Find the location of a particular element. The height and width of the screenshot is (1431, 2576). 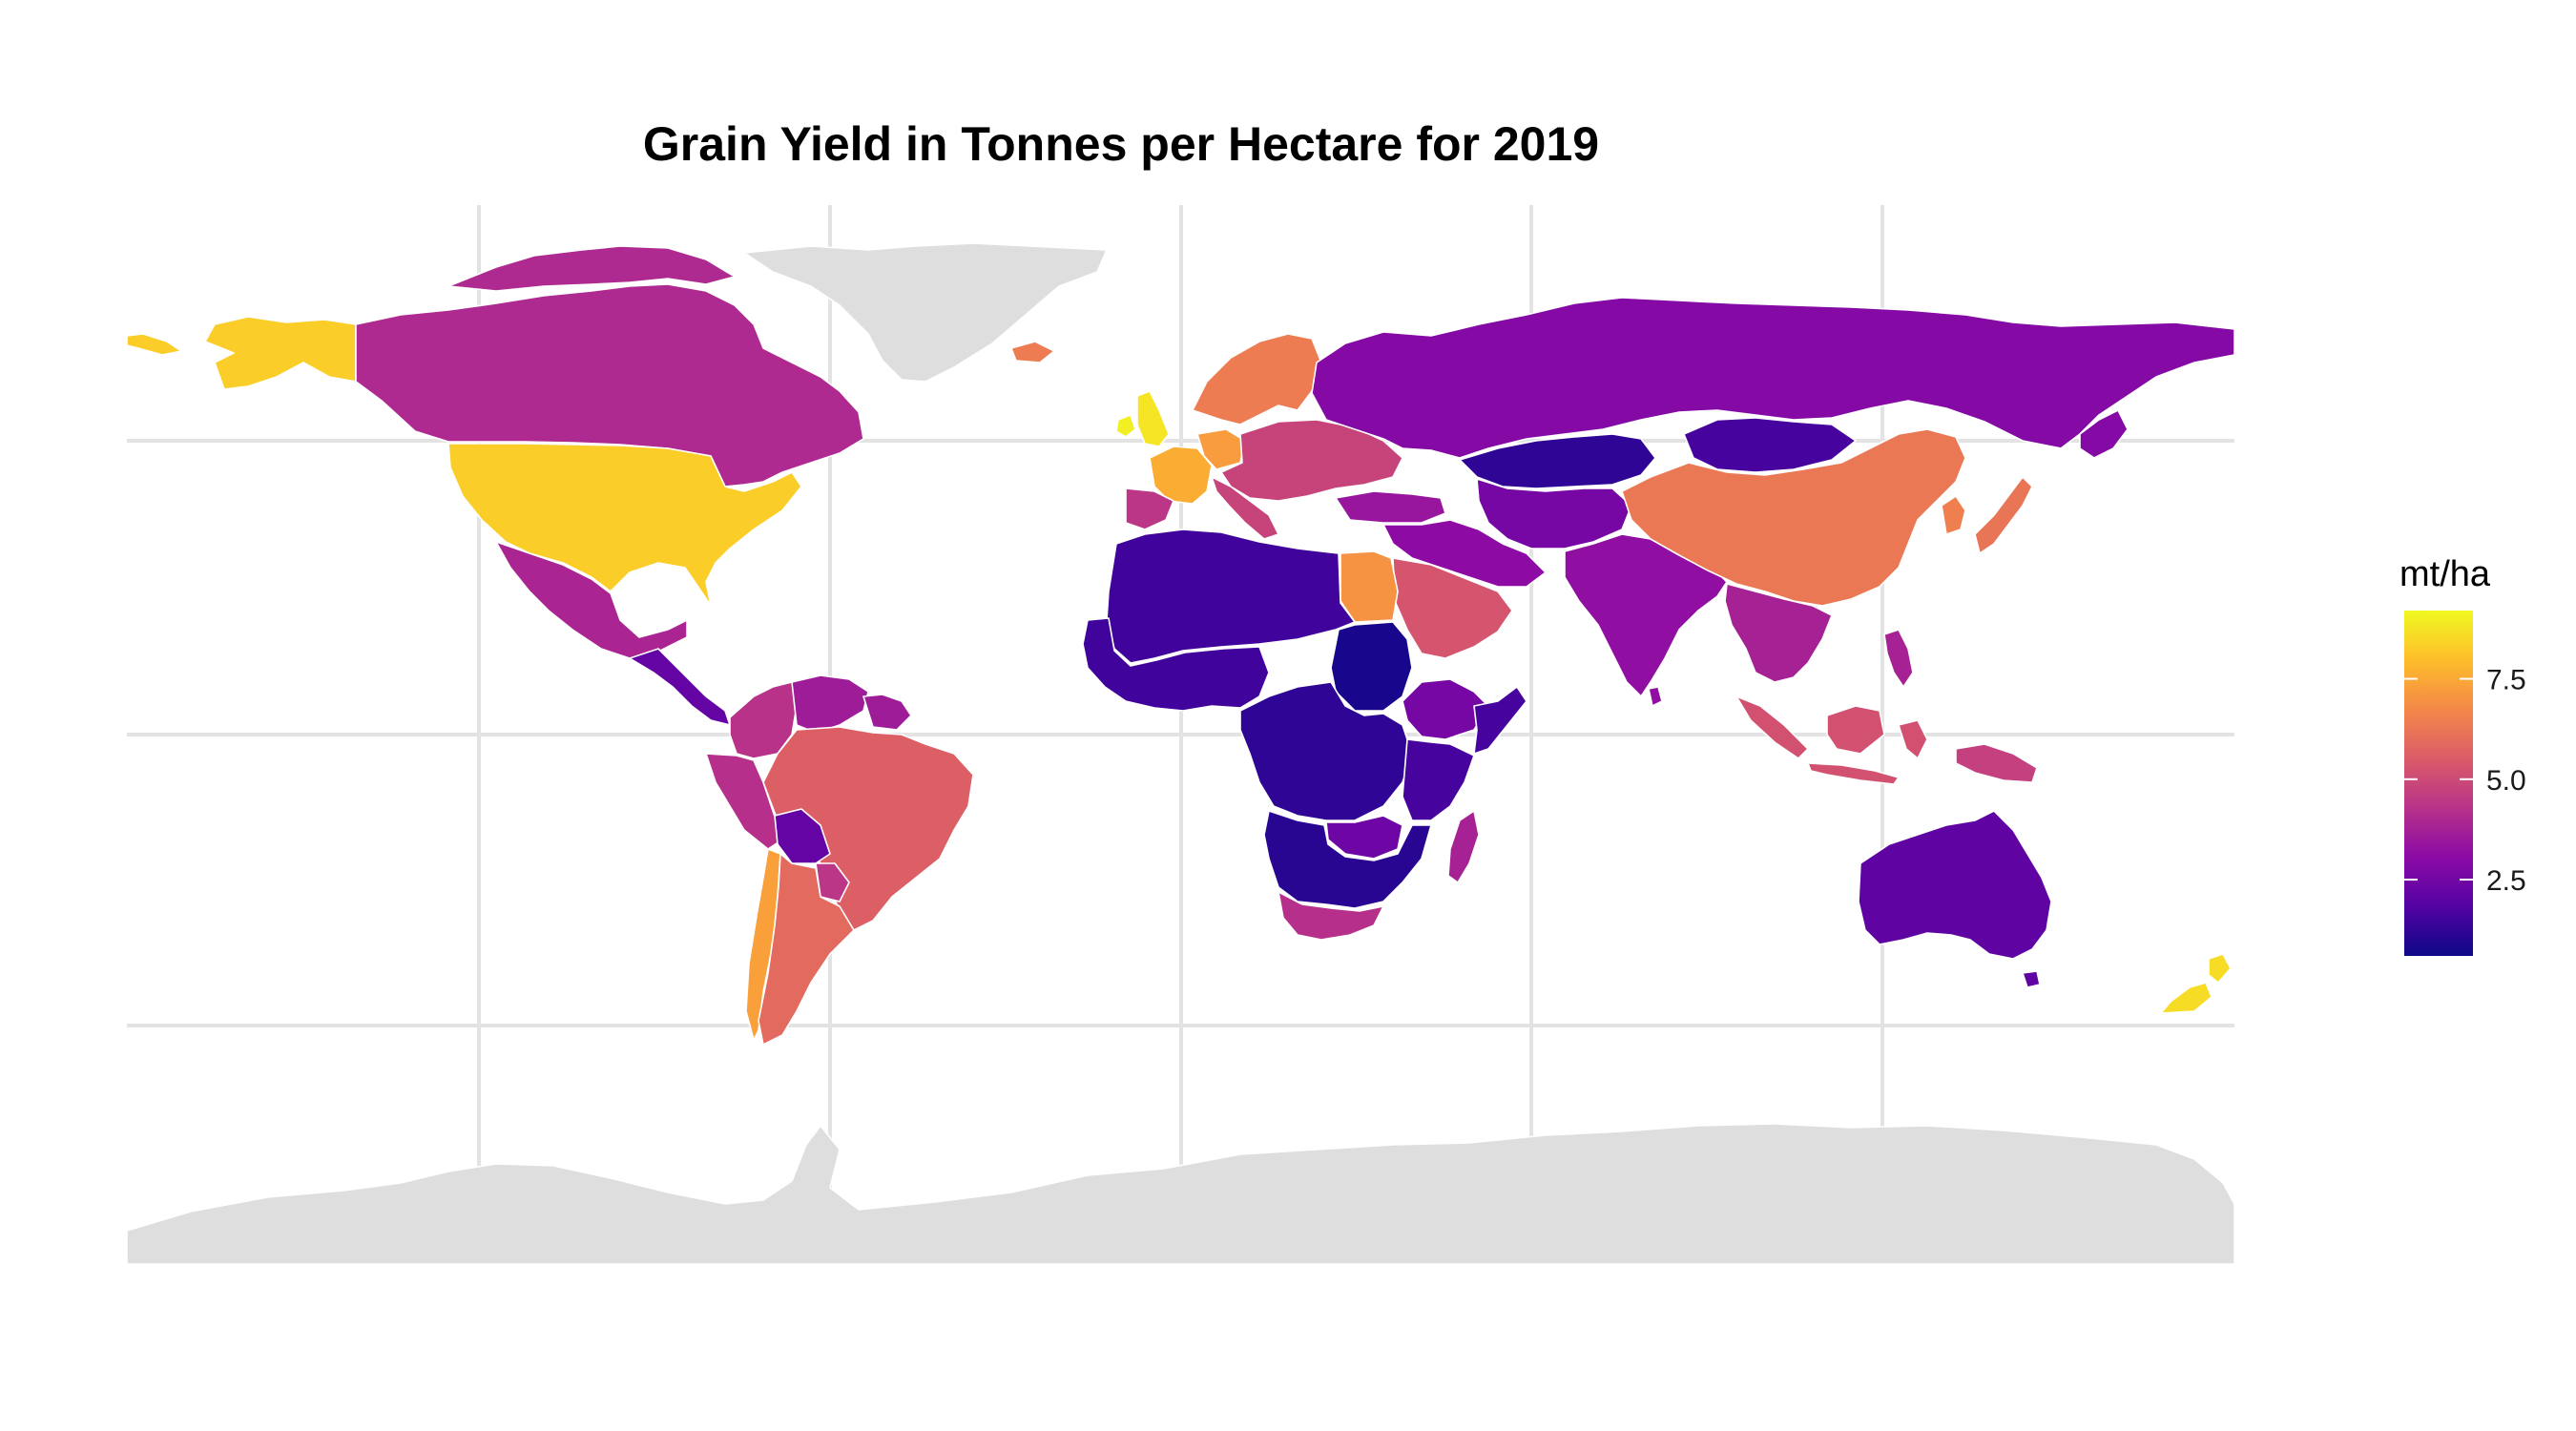

region-sudan is located at coordinates (1371, 667).